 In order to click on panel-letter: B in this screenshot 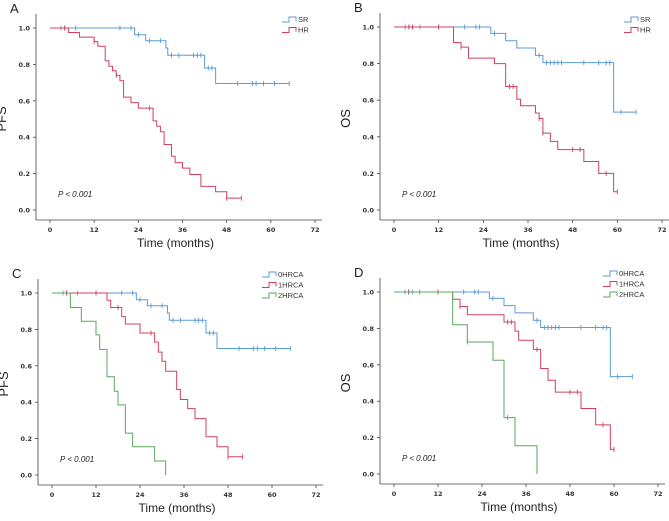, I will do `click(358, 7)`.